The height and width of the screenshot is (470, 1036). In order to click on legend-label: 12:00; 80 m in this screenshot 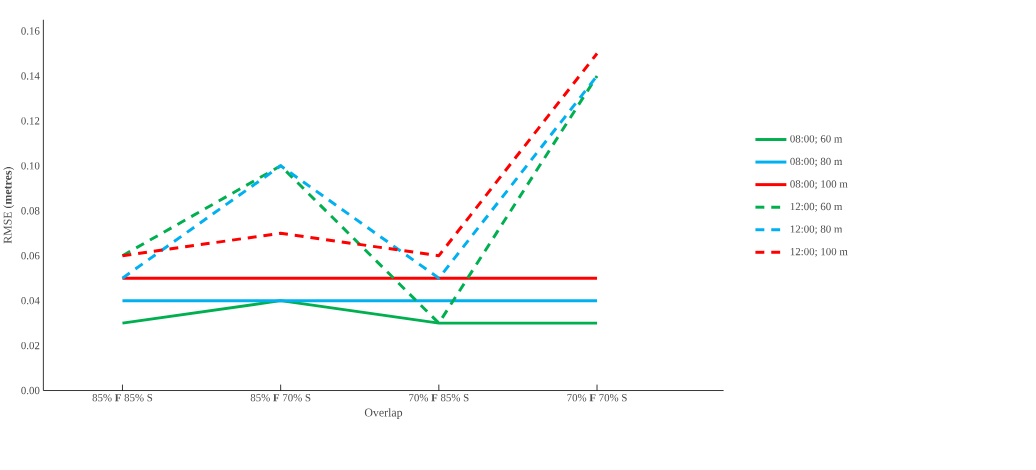, I will do `click(816, 230)`.